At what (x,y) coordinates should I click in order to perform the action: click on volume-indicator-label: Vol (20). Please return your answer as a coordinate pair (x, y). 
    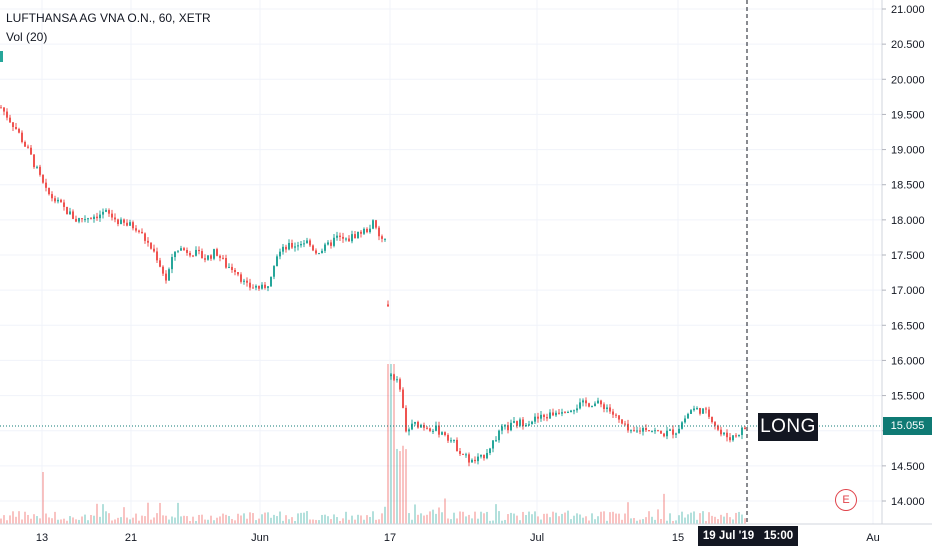
    Looking at the image, I should click on (27, 37).